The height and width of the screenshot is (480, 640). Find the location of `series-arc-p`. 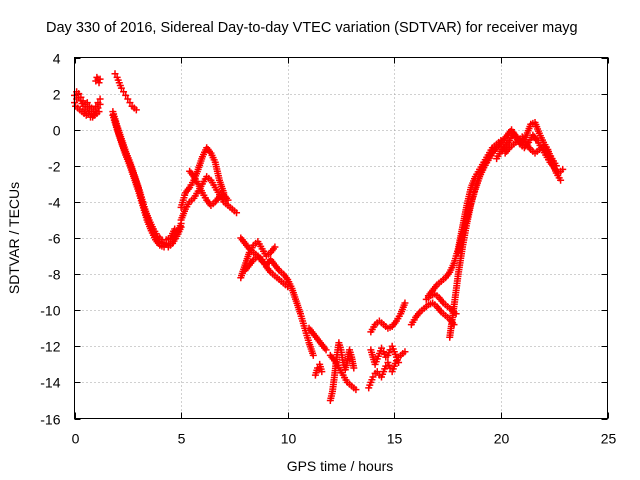

series-arc-p is located at coordinates (318, 369).